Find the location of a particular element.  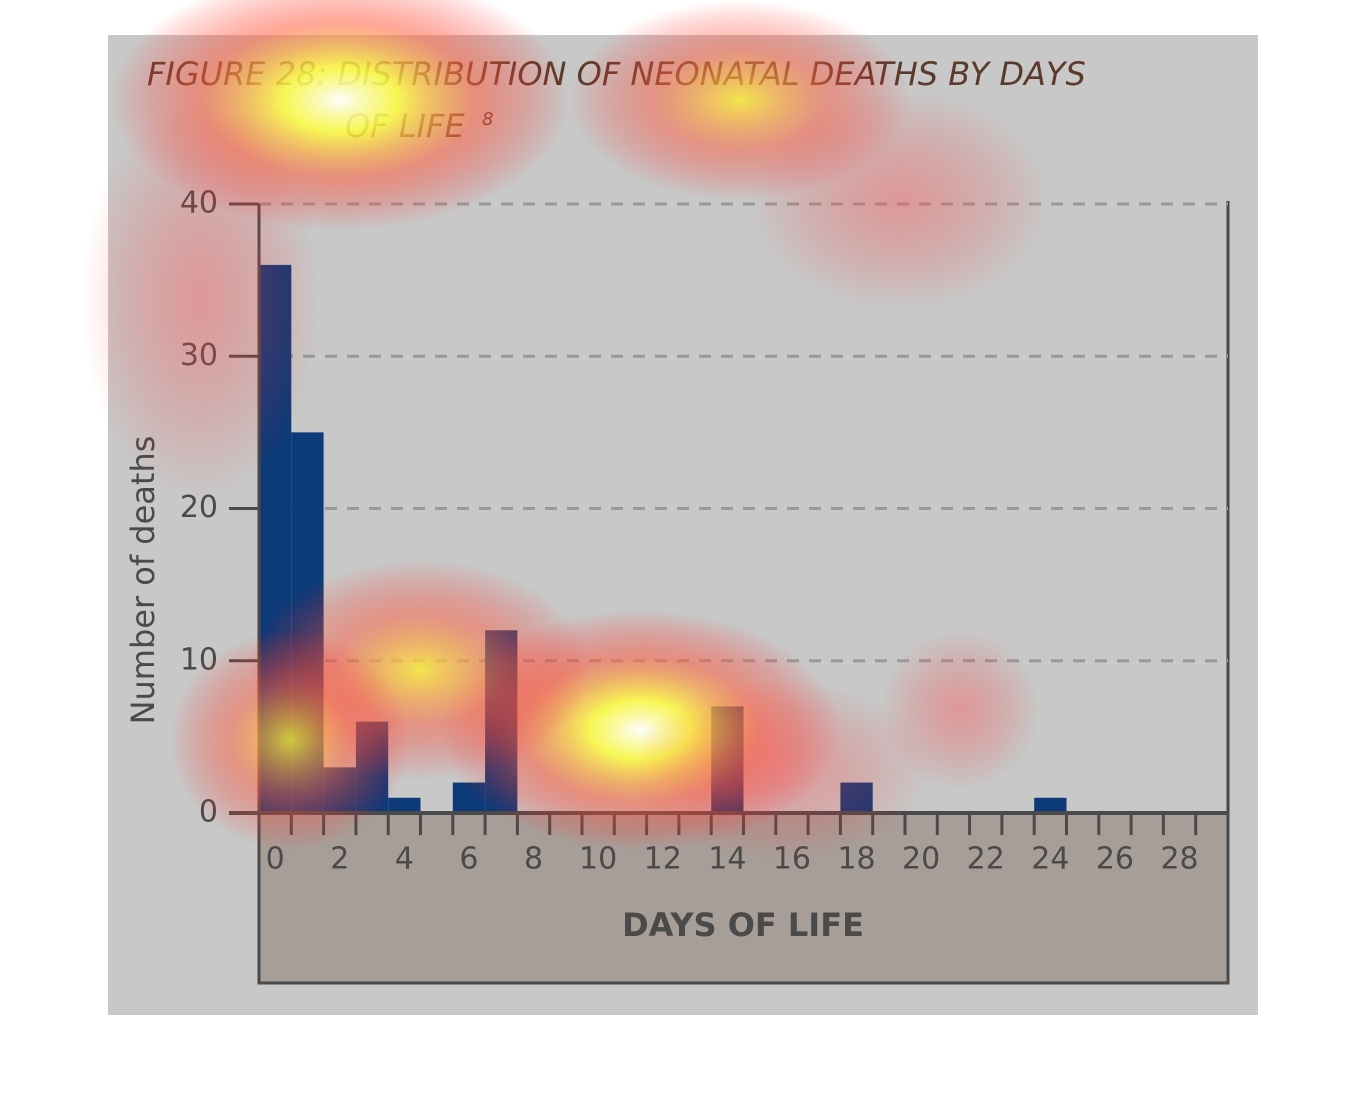

x-tick-label: 24 is located at coordinates (1050, 859).